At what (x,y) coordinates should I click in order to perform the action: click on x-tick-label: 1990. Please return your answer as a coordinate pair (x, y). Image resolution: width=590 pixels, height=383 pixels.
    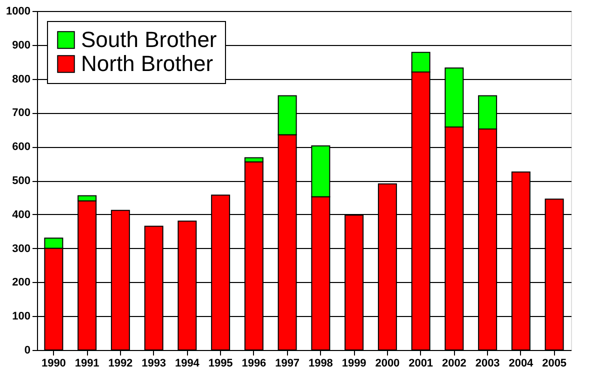
    Looking at the image, I should click on (53, 364).